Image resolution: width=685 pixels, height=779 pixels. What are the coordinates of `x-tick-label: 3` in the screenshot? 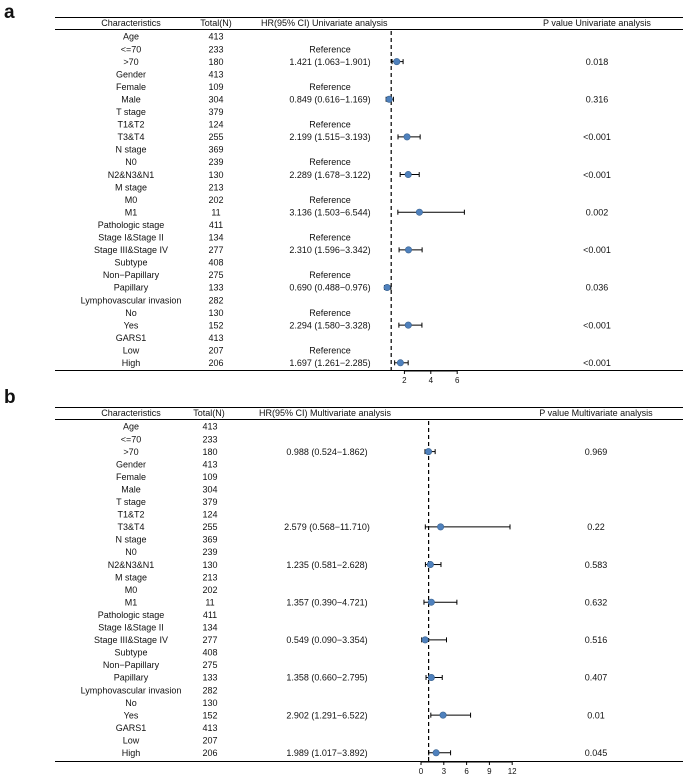 It's located at (444, 771).